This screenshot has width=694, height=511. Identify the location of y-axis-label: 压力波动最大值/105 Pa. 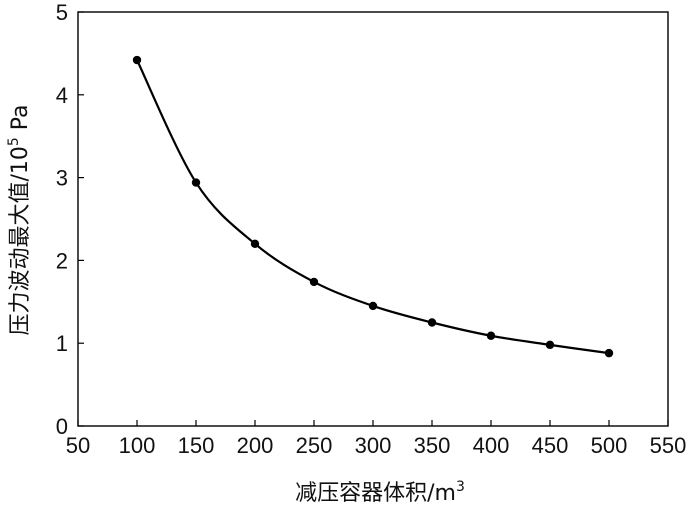
(19, 219).